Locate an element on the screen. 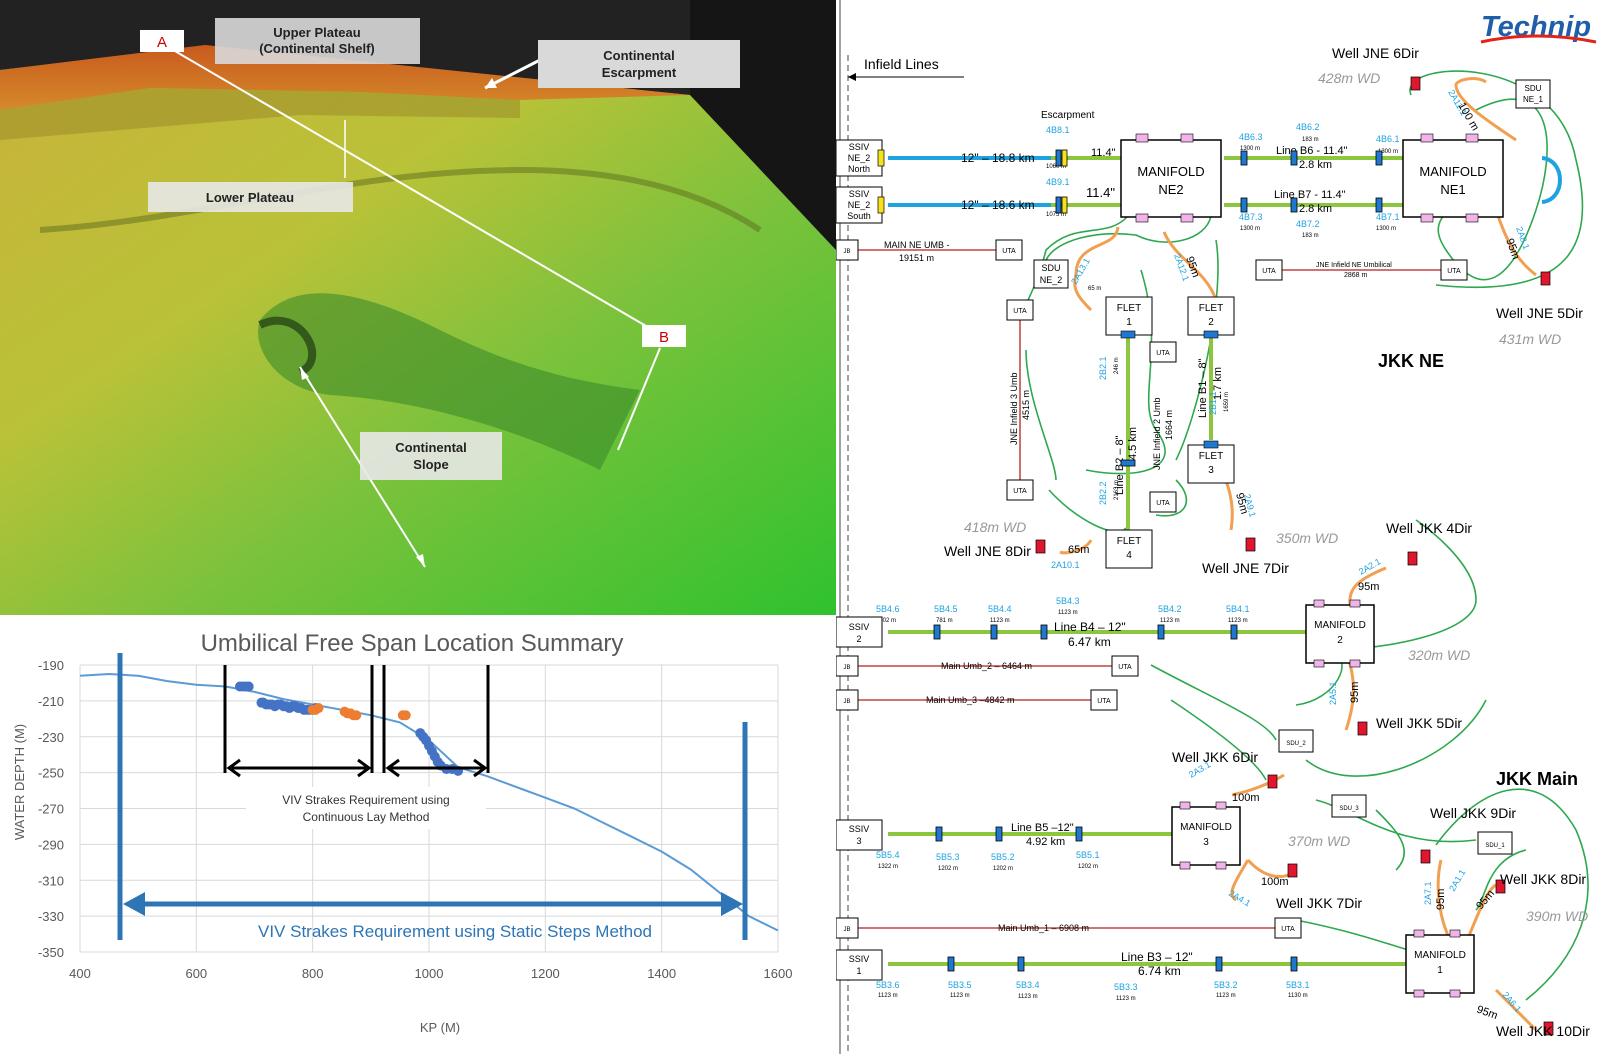  svg-text: 2.8 km is located at coordinates (1315, 165).